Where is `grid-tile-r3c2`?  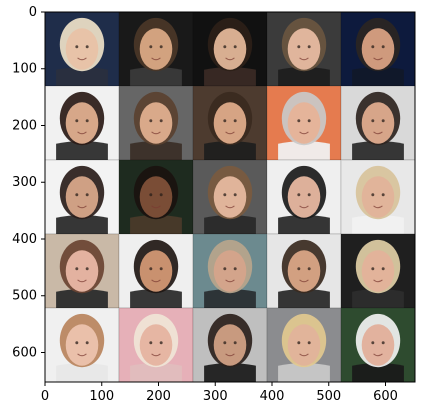
grid-tile-r3c2 is located at coordinates (156, 197).